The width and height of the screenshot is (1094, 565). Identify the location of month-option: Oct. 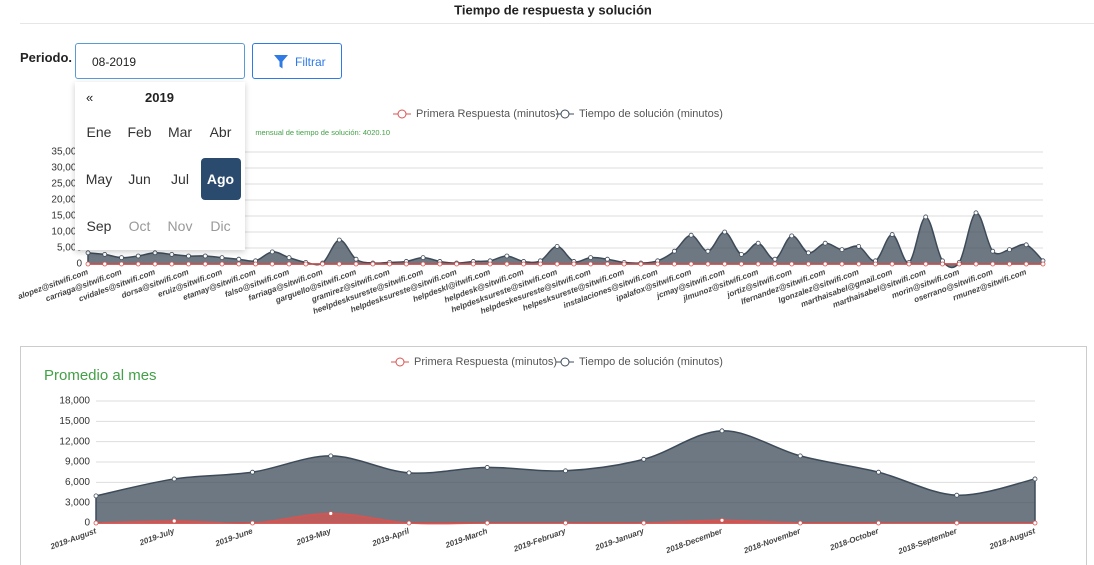
(139, 226).